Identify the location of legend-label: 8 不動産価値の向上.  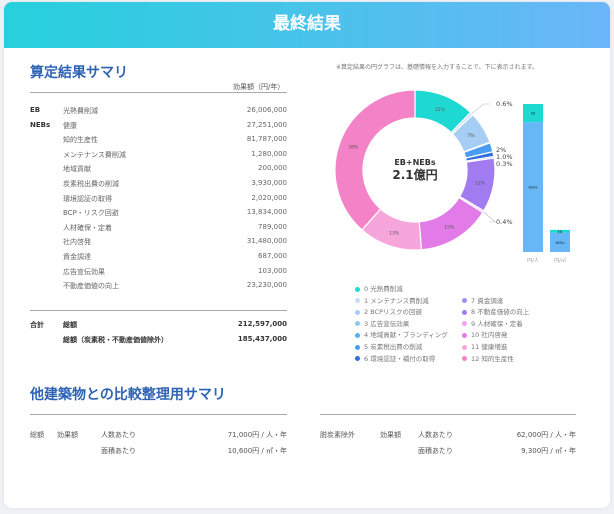
(500, 312).